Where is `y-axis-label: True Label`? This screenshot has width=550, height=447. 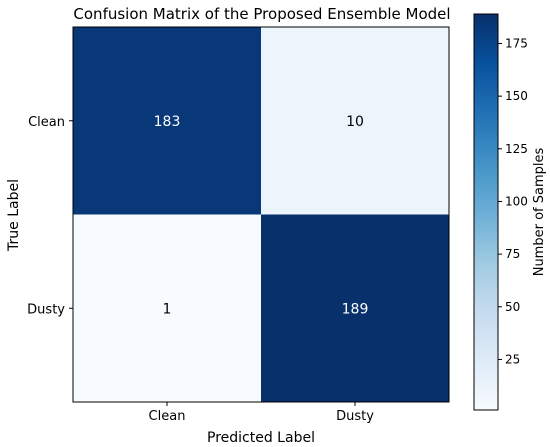
y-axis-label: True Label is located at coordinates (14, 215).